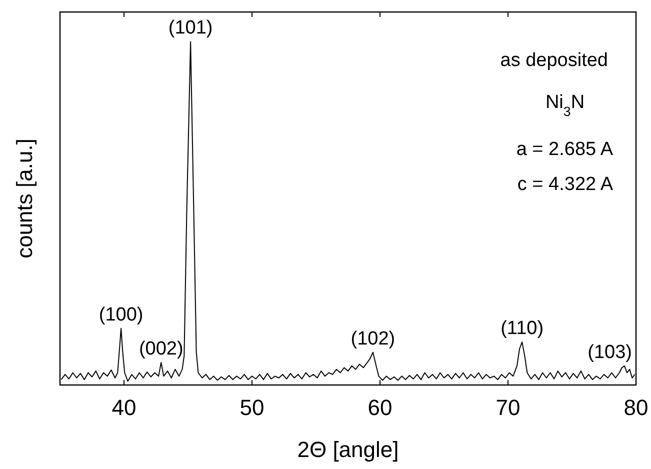 Image resolution: width=651 pixels, height=469 pixels. What do you see at coordinates (121, 315) in the screenshot?
I see `annotation: (100)` at bounding box center [121, 315].